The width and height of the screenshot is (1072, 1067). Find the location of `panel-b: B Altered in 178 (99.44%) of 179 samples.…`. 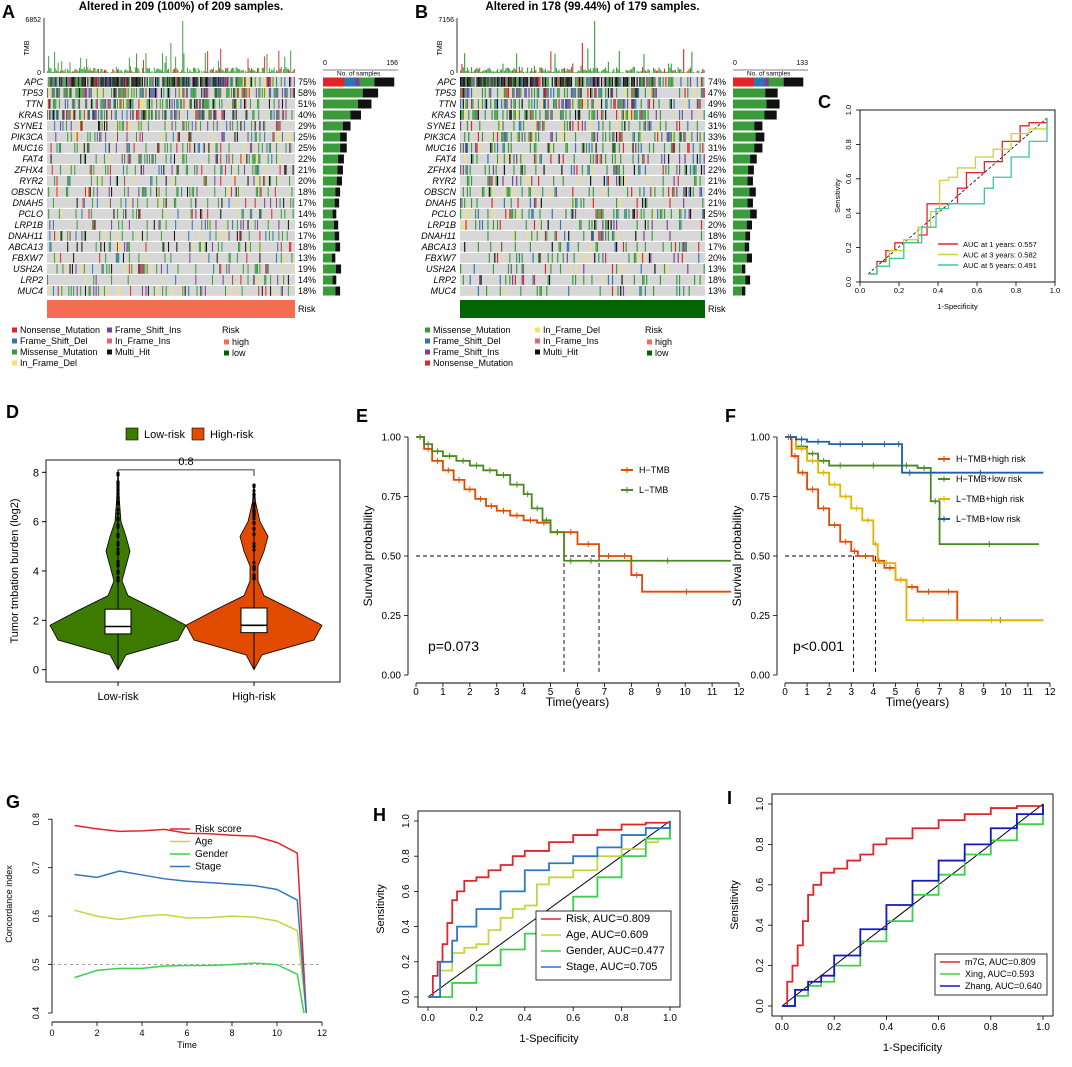

panel-b: B Altered in 178 (99.44%) of 179 samples.… is located at coordinates (611, 184).